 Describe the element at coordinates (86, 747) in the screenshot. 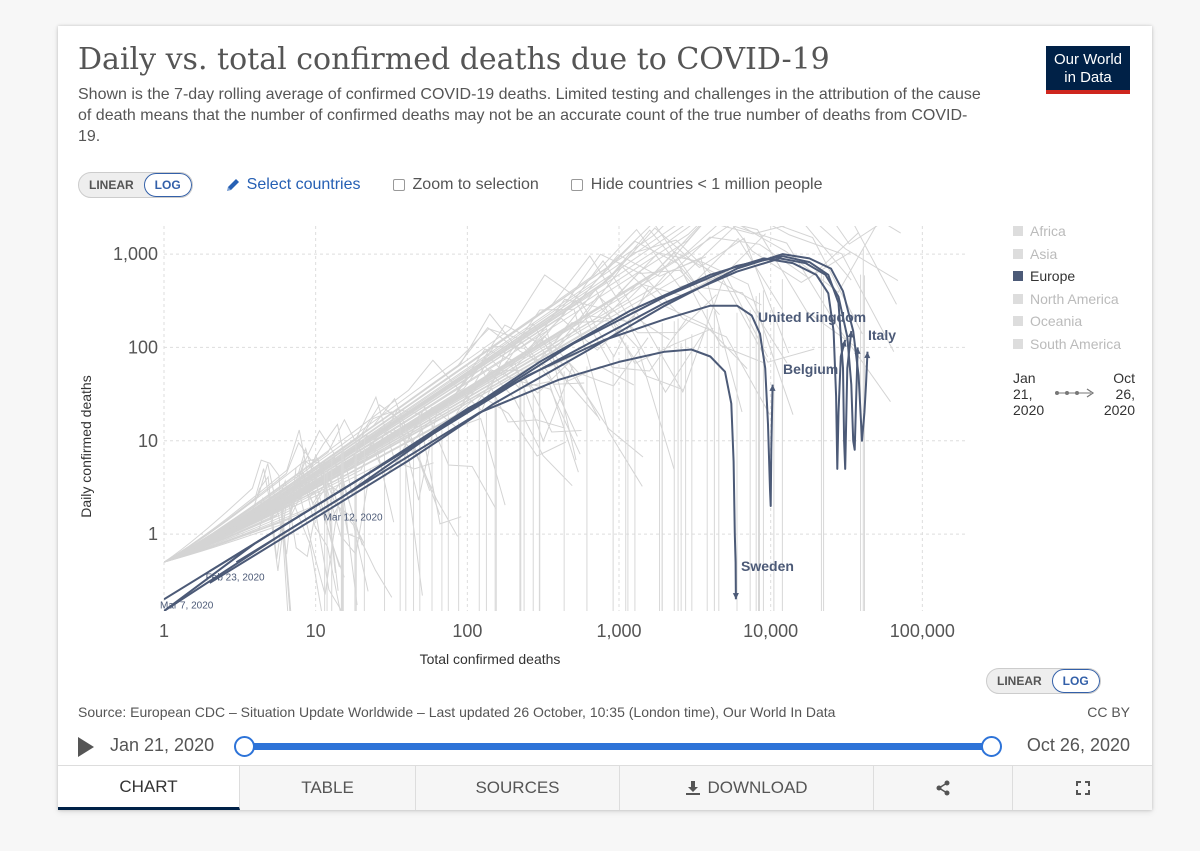

I see `play-icon` at that location.